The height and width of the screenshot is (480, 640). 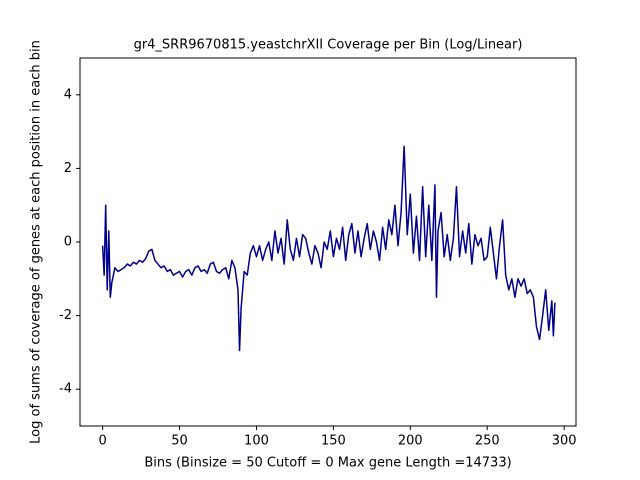 What do you see at coordinates (487, 441) in the screenshot?
I see `x-tick-label: 250` at bounding box center [487, 441].